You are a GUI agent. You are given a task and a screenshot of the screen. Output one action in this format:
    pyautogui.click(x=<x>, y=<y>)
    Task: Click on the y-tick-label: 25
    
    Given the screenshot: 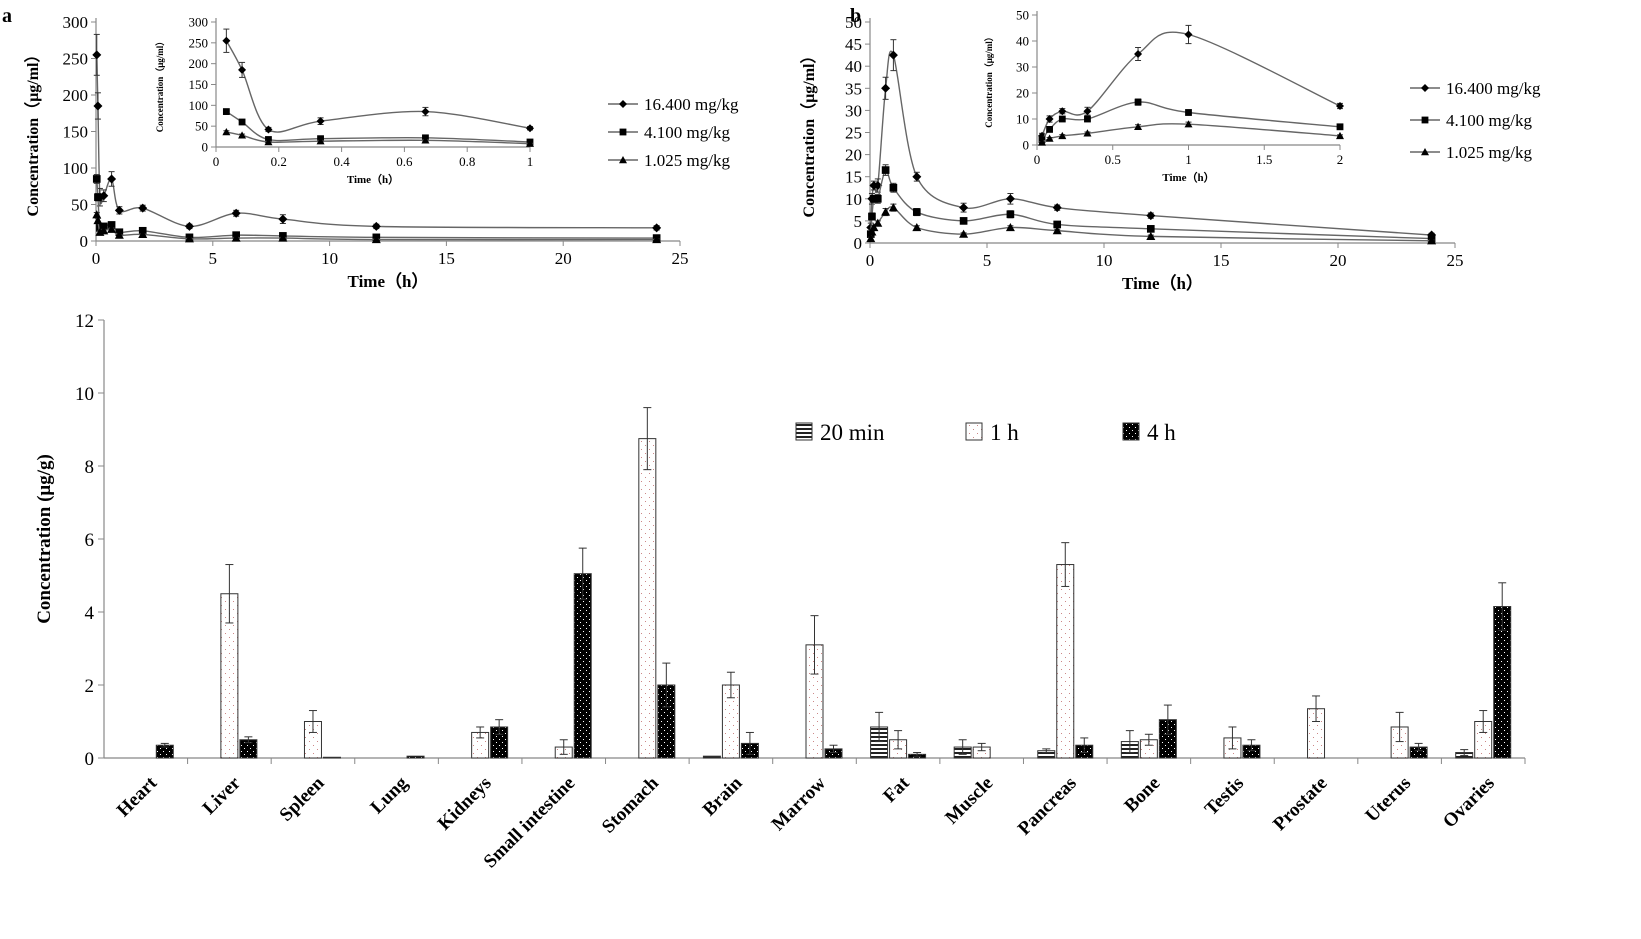 What is the action you would take?
    pyautogui.click(x=853, y=132)
    